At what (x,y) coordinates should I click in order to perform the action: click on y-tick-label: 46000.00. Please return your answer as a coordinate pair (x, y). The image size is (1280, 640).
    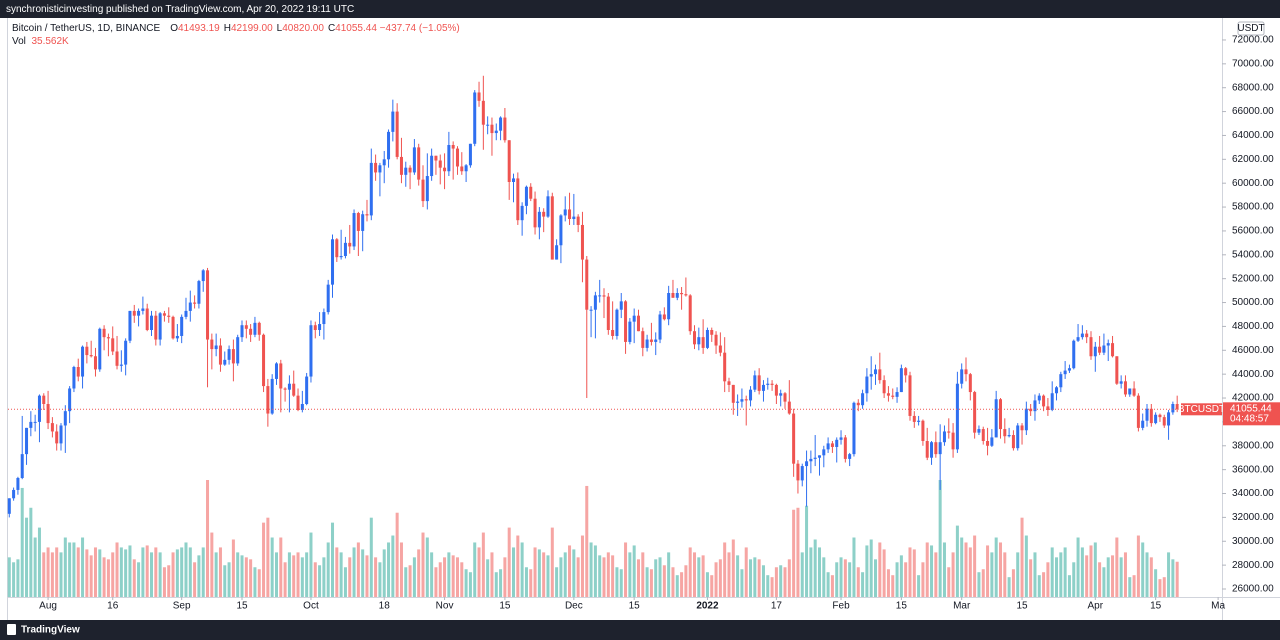
    Looking at the image, I should click on (1253, 350).